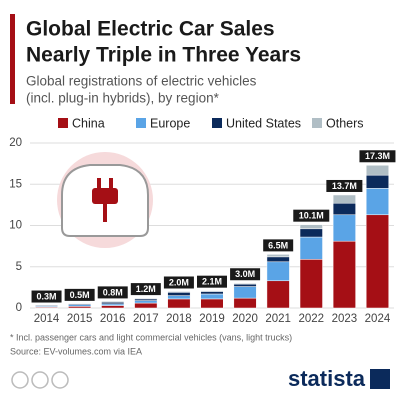 The image size is (400, 400). Describe the element at coordinates (327, 378) in the screenshot. I see `brand: statista` at that location.